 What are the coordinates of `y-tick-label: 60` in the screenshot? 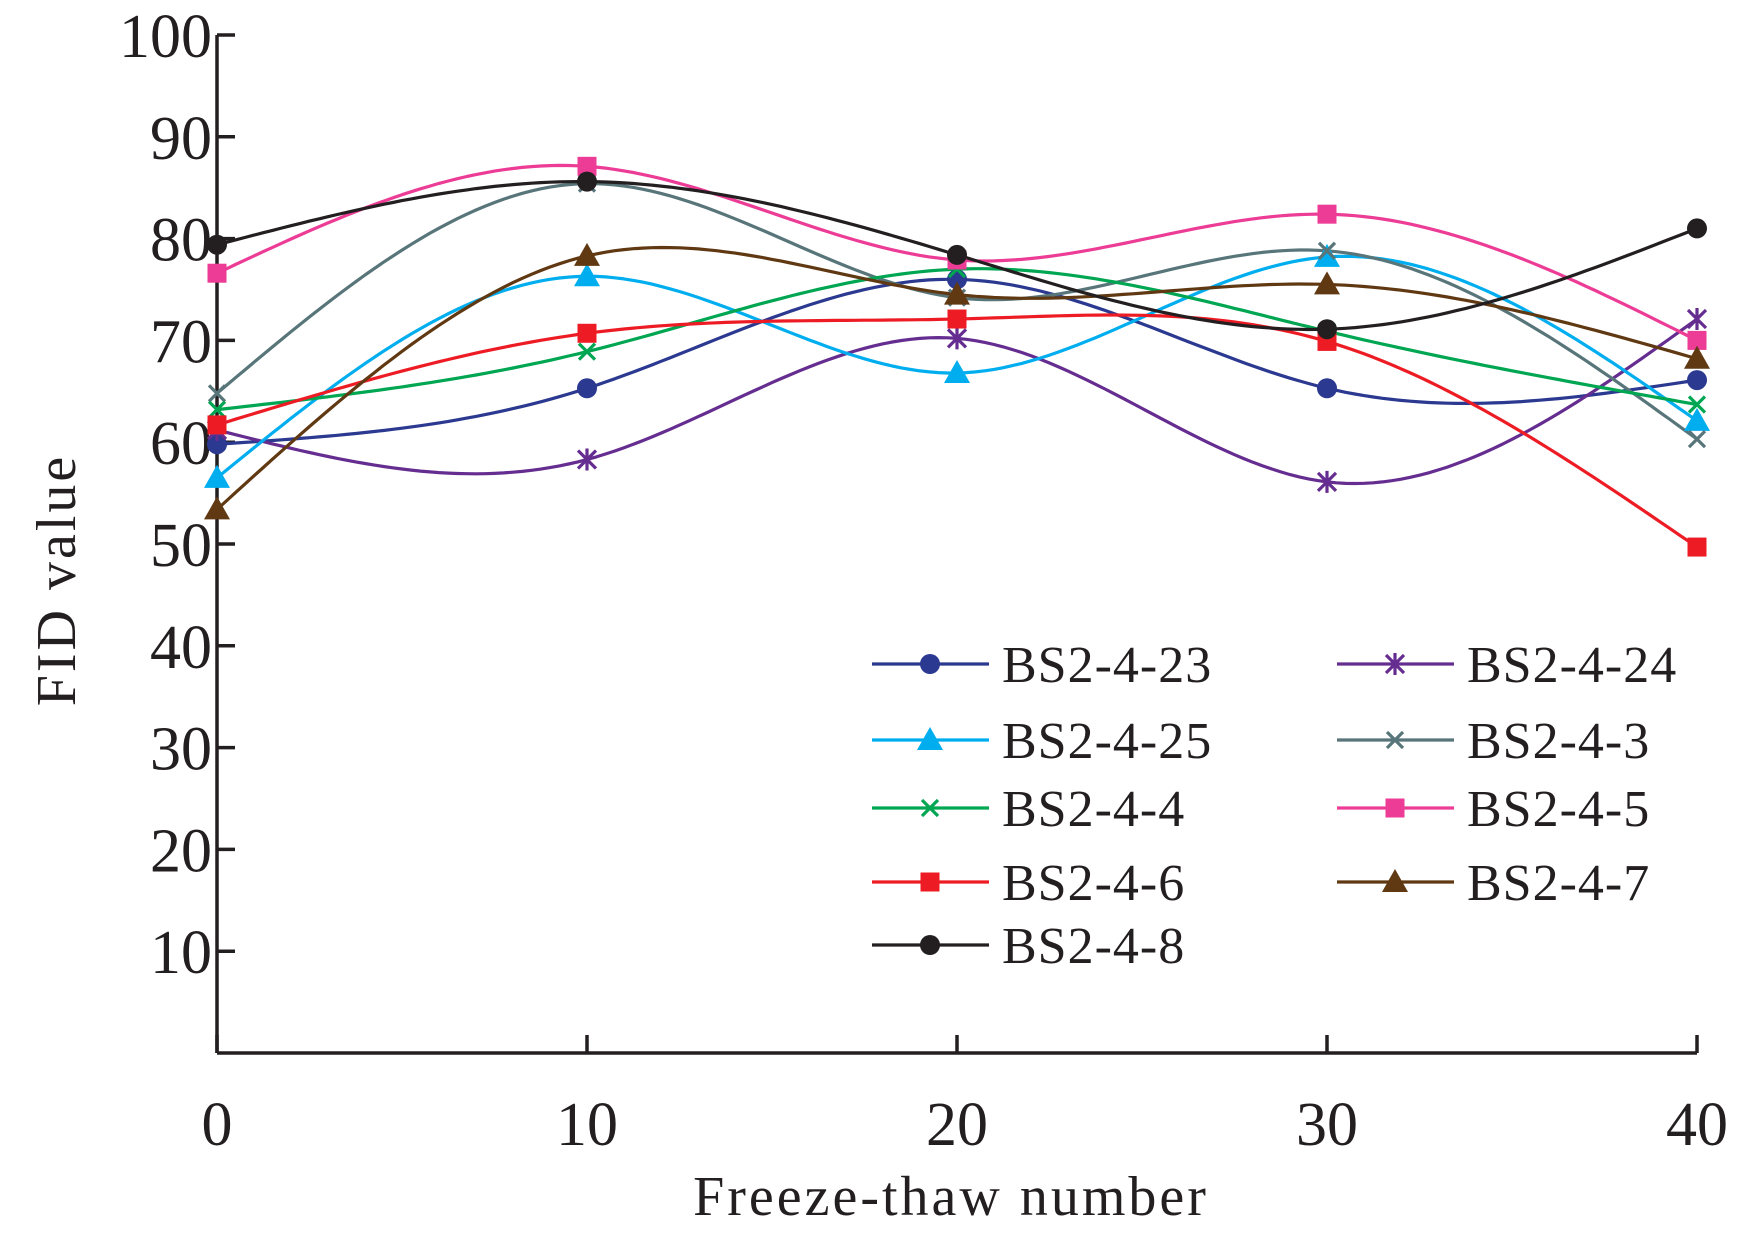 It's located at (181, 444).